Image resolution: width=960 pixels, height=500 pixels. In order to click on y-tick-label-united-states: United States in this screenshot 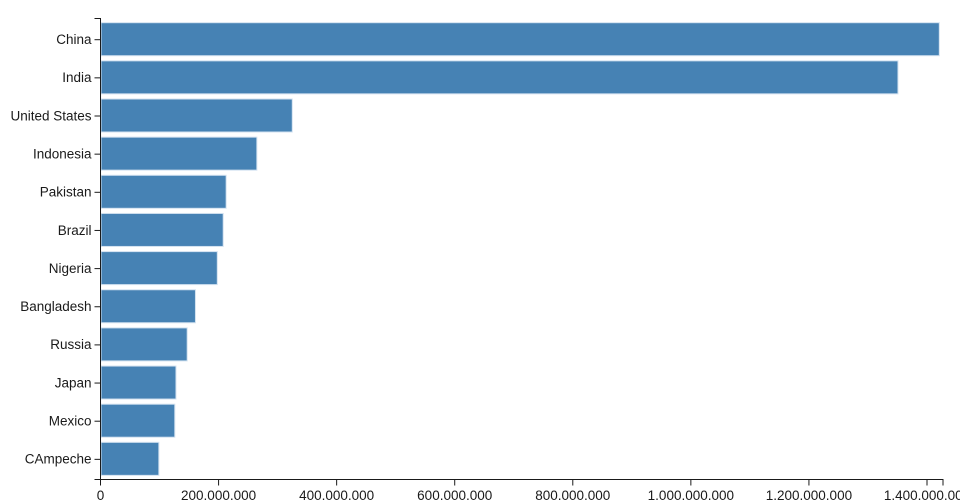, I will do `click(50, 115)`.